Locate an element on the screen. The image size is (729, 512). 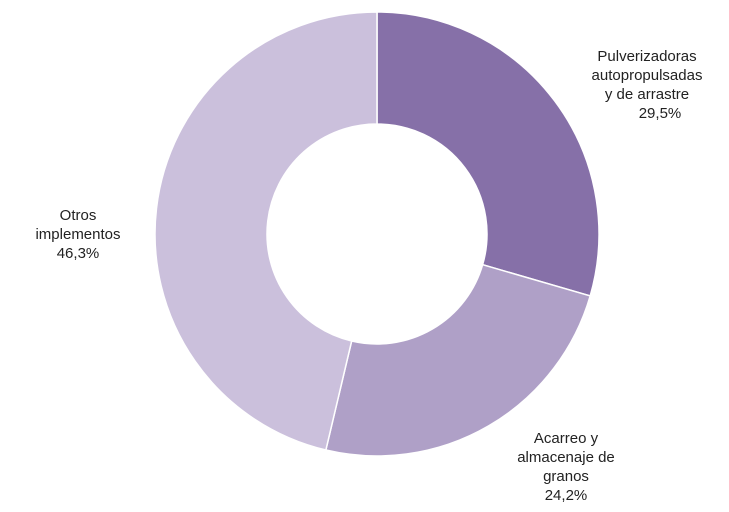
slice-value-label-1: 24,2% is located at coordinates (566, 495).